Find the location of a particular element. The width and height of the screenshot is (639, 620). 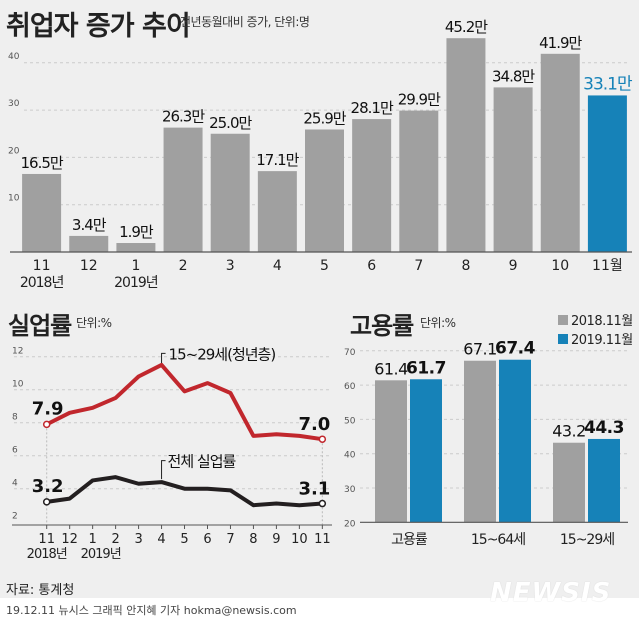

data-label: 25.9만 is located at coordinates (324, 118).